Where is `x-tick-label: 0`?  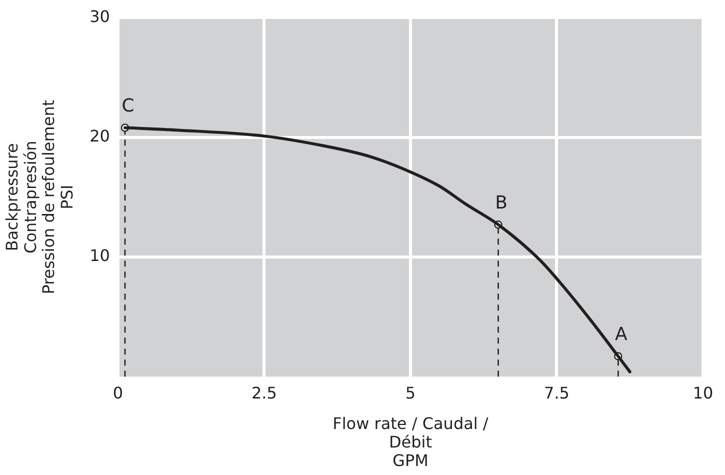 x-tick-label: 0 is located at coordinates (118, 392).